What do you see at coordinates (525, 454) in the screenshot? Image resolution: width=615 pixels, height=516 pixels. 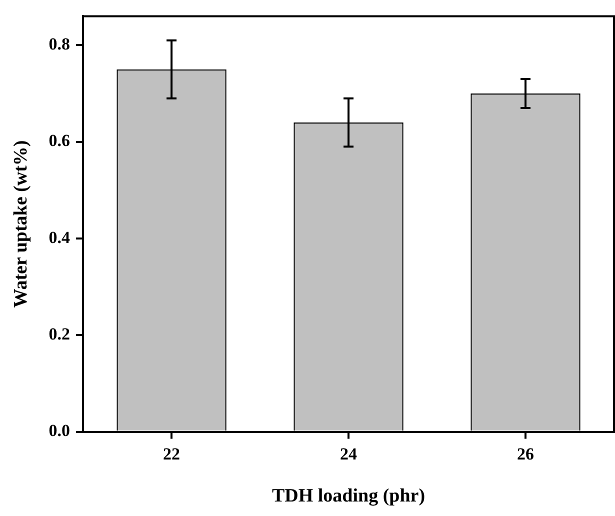 I see `x-tick-label: 26` at bounding box center [525, 454].